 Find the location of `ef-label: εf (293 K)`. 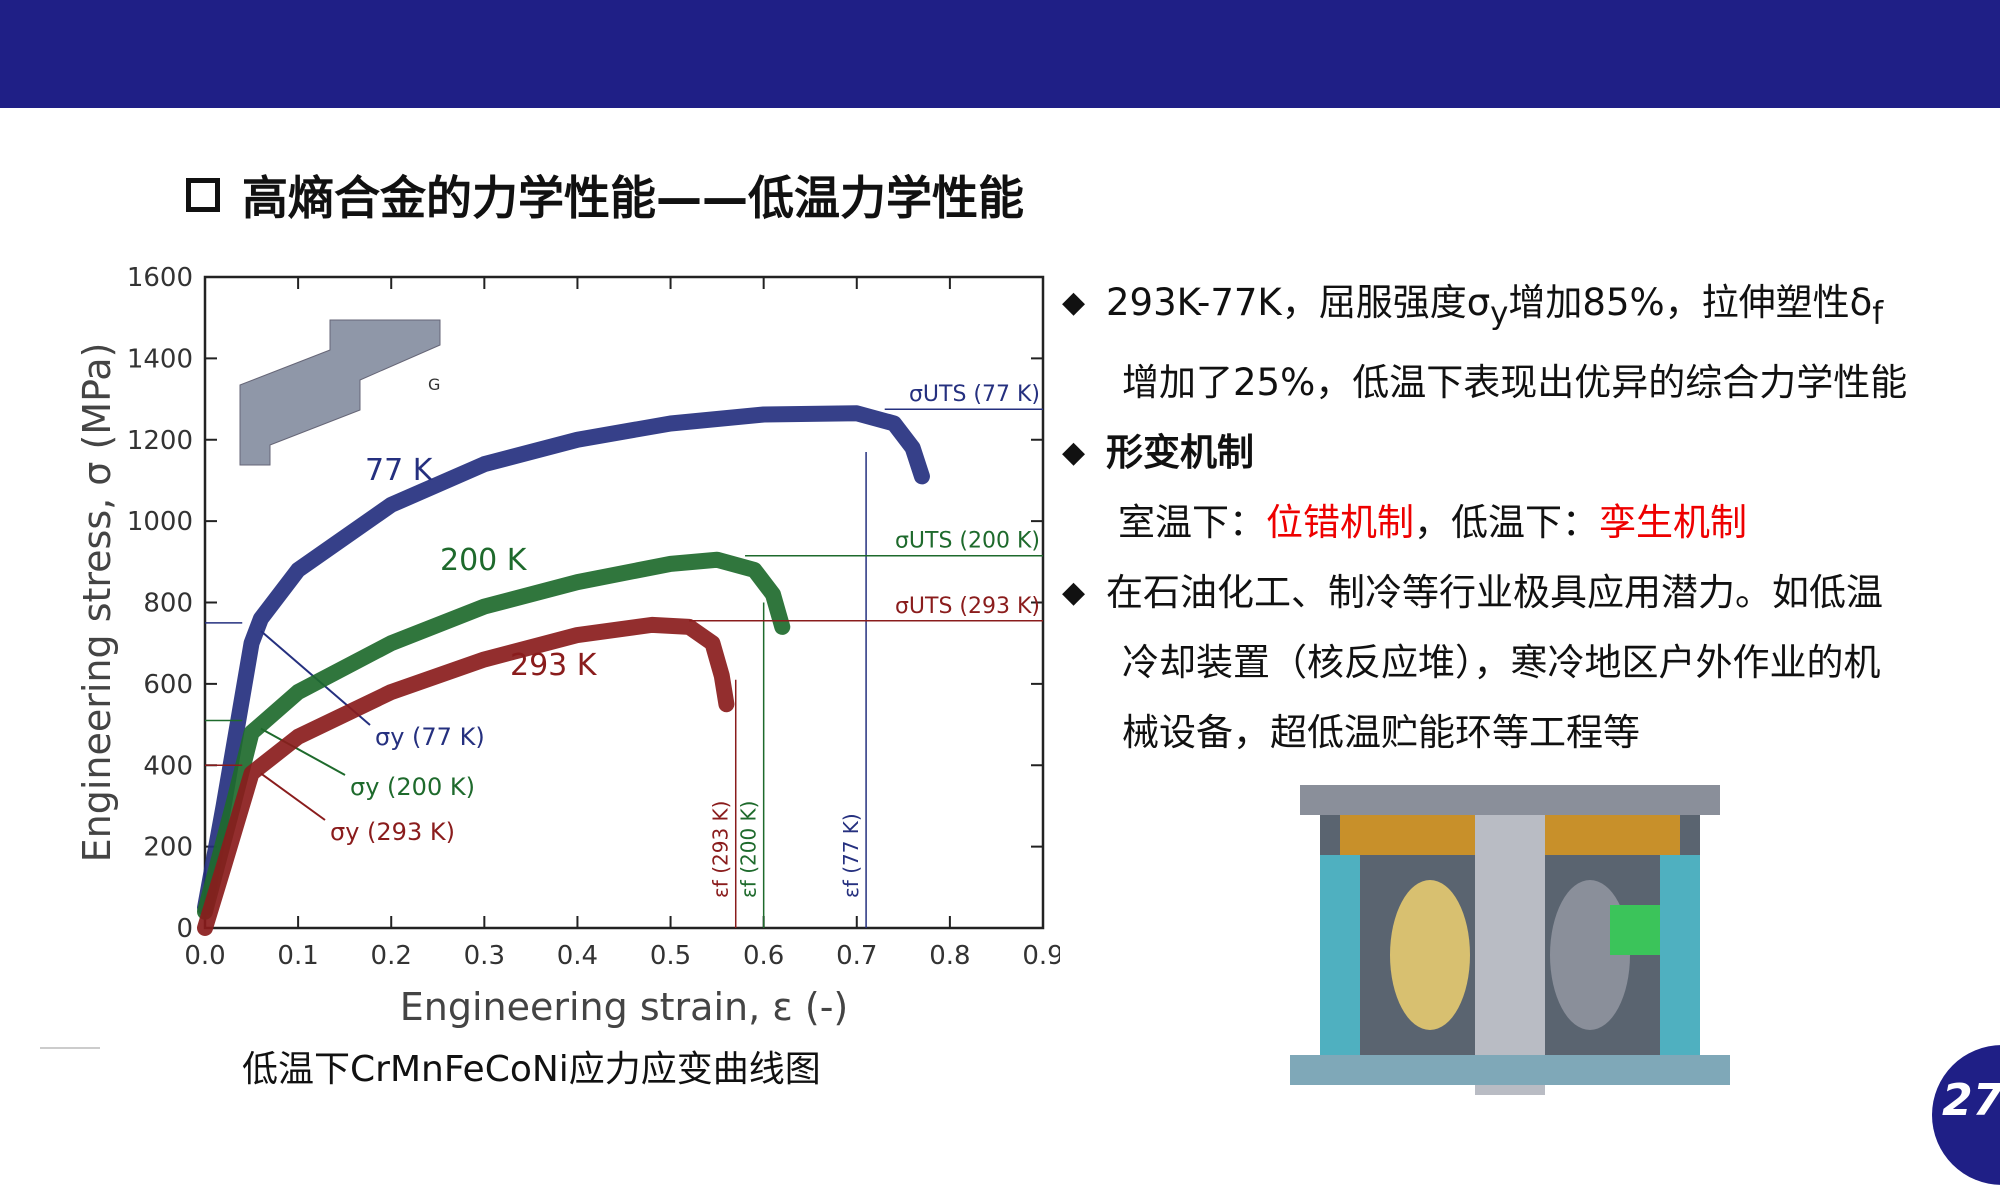

ef-label: εf (293 K) is located at coordinates (721, 849).